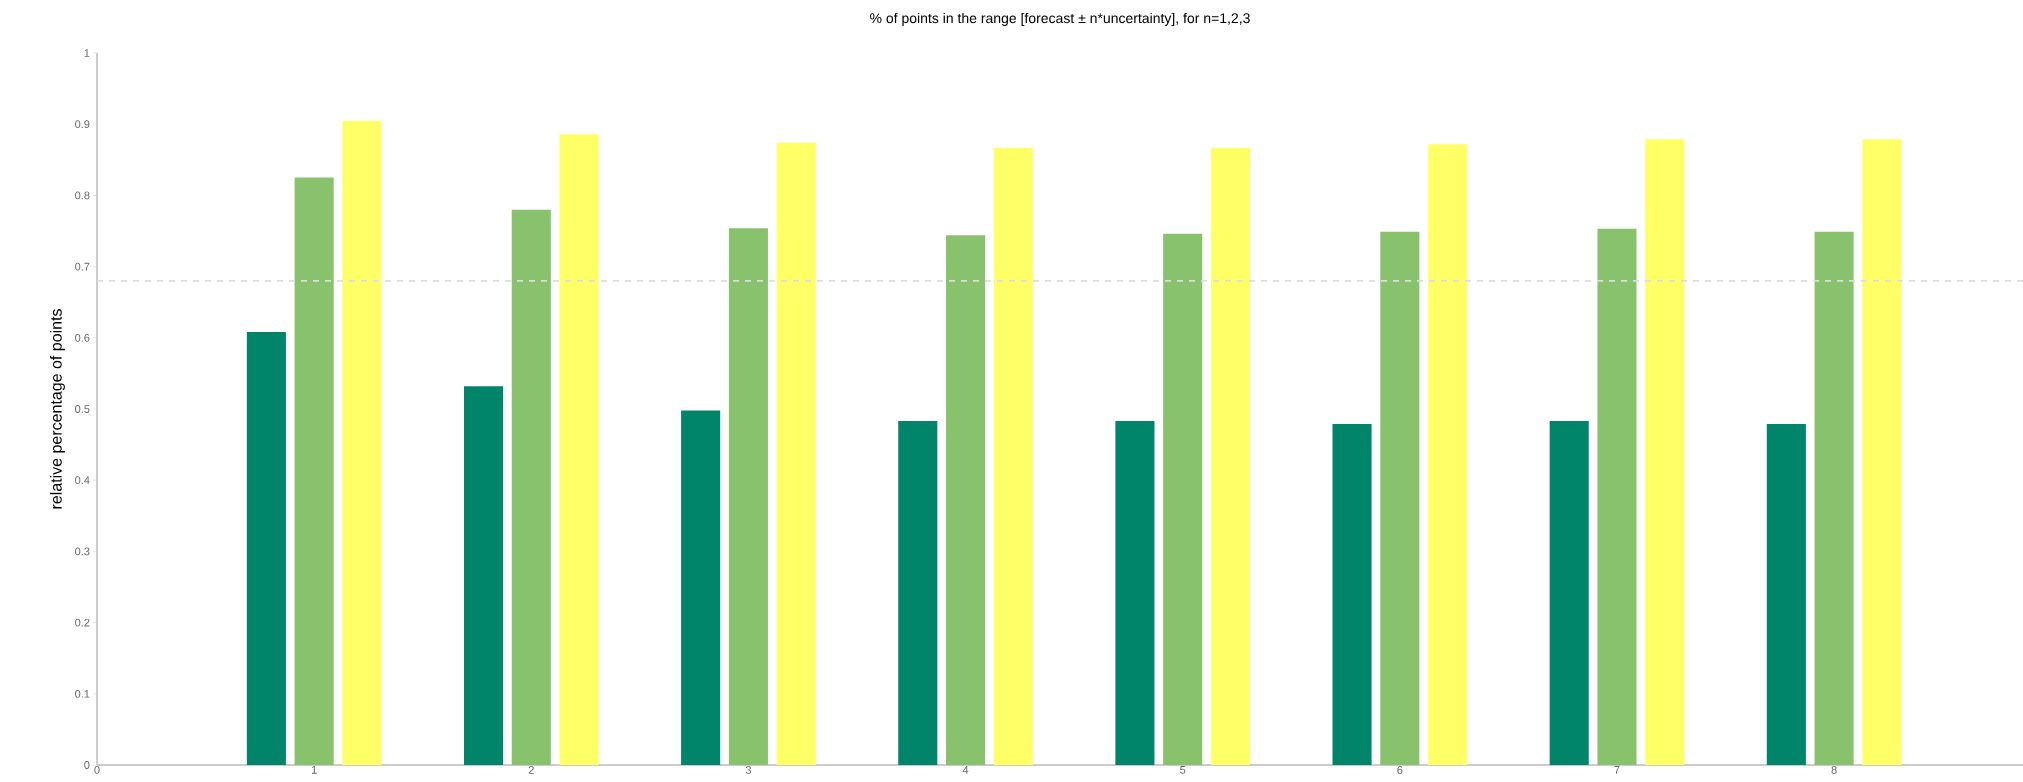 The image size is (2023, 782). What do you see at coordinates (1060, 19) in the screenshot?
I see `chart-title: % of points in the range [forecast ± n*uncertainty], for n=1,2,3` at bounding box center [1060, 19].